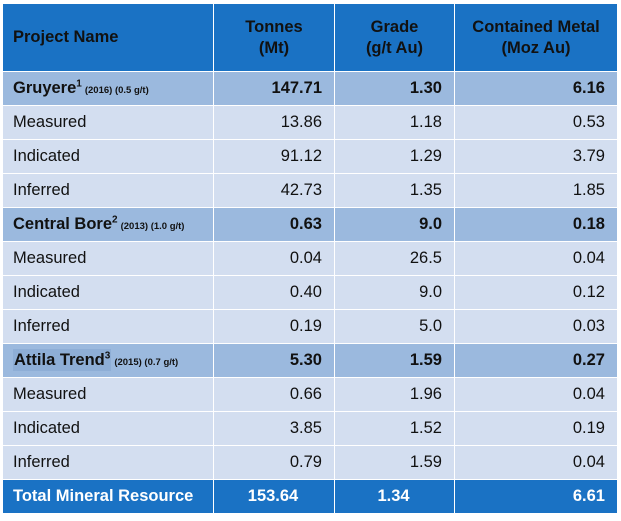 This screenshot has height=521, width=621. Describe the element at coordinates (394, 326) in the screenshot. I see `row-grade: 5.0` at that location.